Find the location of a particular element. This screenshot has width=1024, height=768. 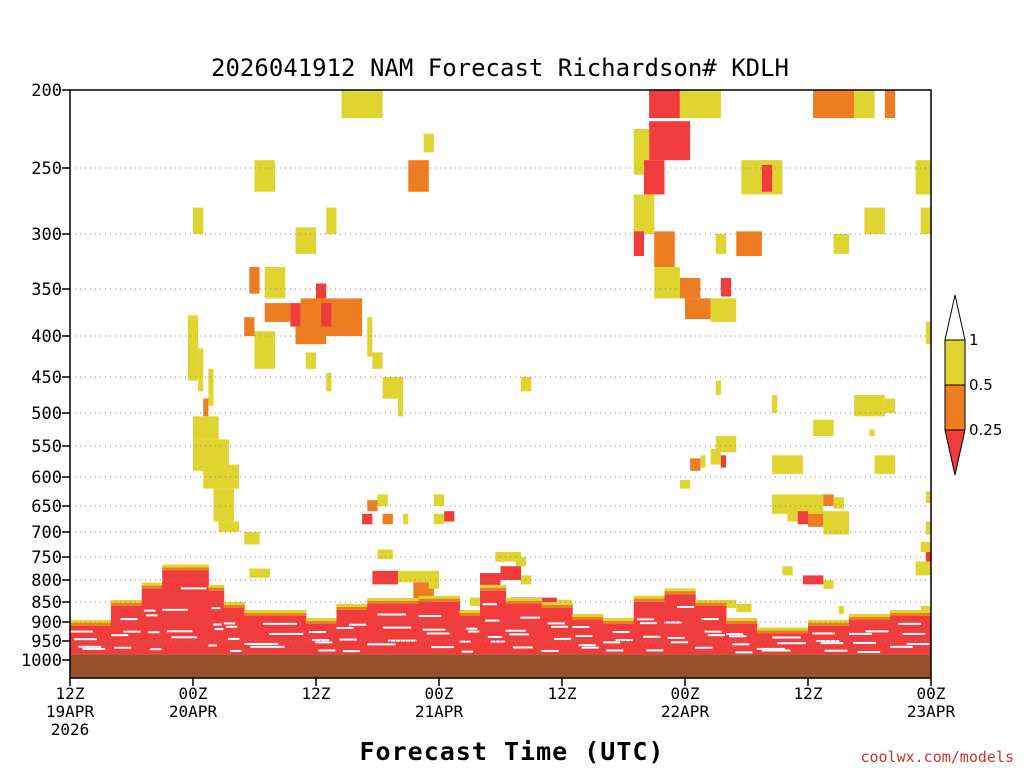

y-tick-label: 900 is located at coordinates (46, 623).